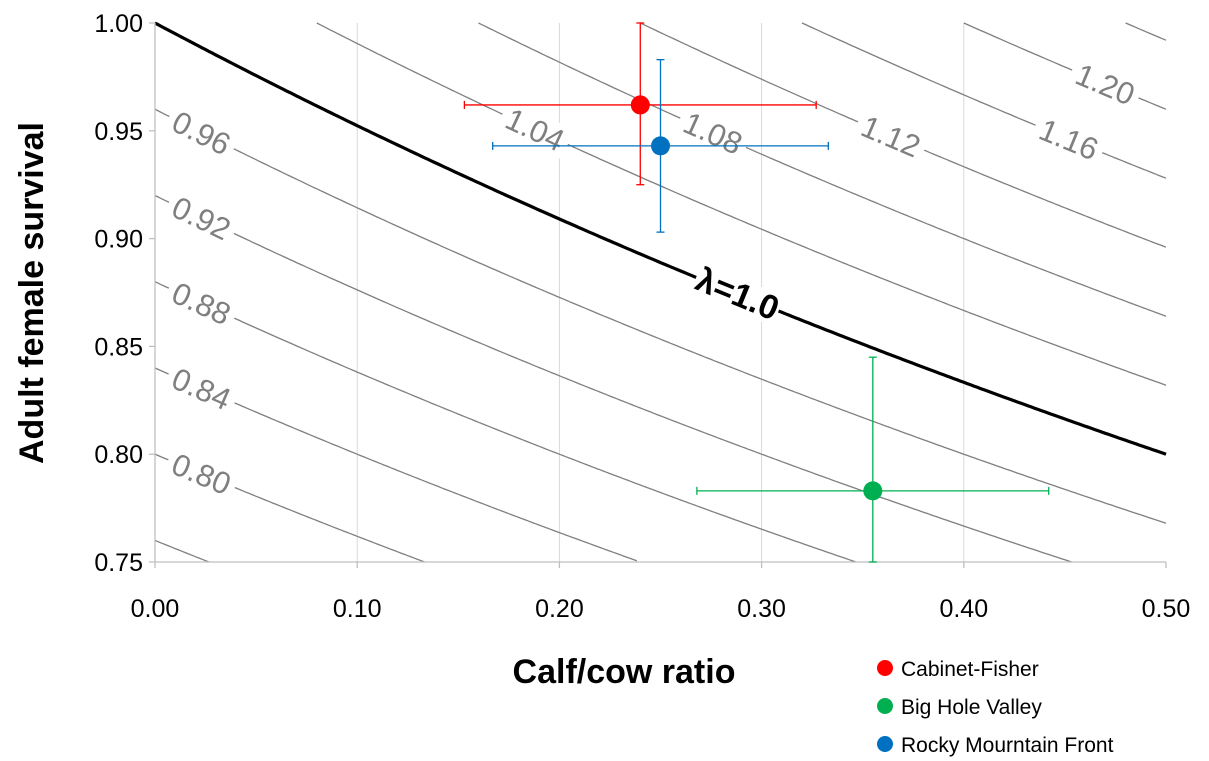  Describe the element at coordinates (118, 24) in the screenshot. I see `y-tick-label-5: 1.00` at that location.